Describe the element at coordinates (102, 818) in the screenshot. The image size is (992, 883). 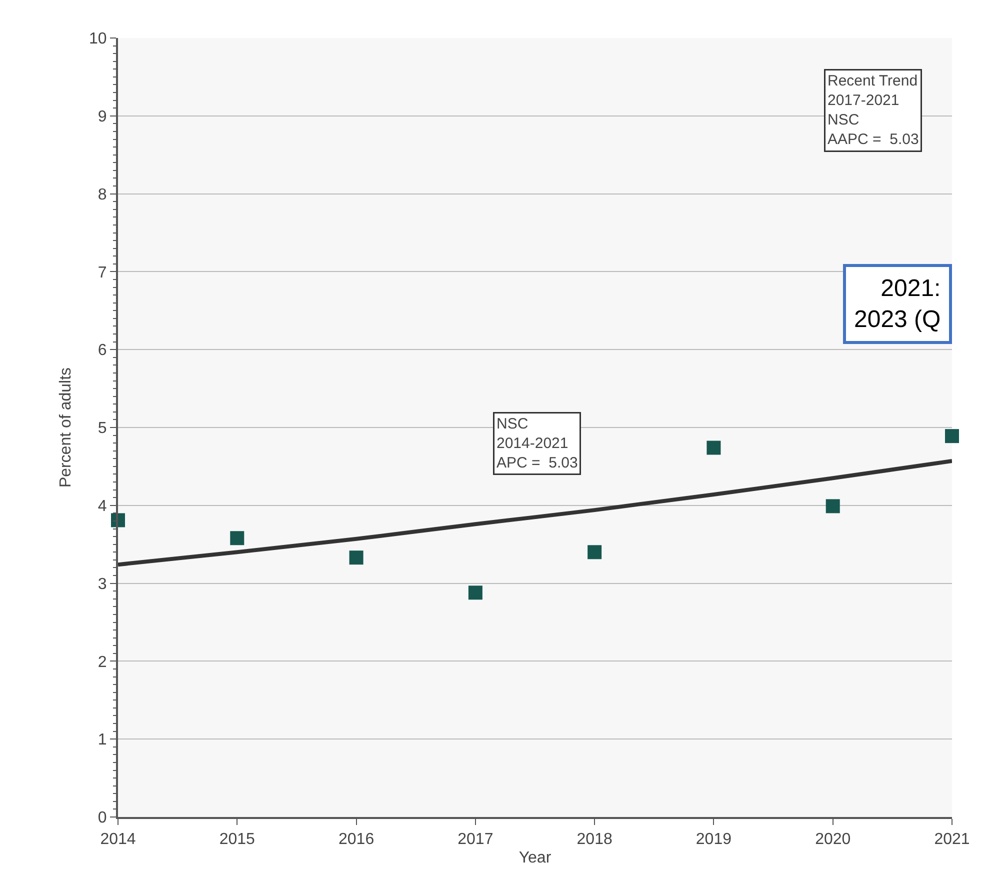
I see `y-tick-label: 0` at that location.